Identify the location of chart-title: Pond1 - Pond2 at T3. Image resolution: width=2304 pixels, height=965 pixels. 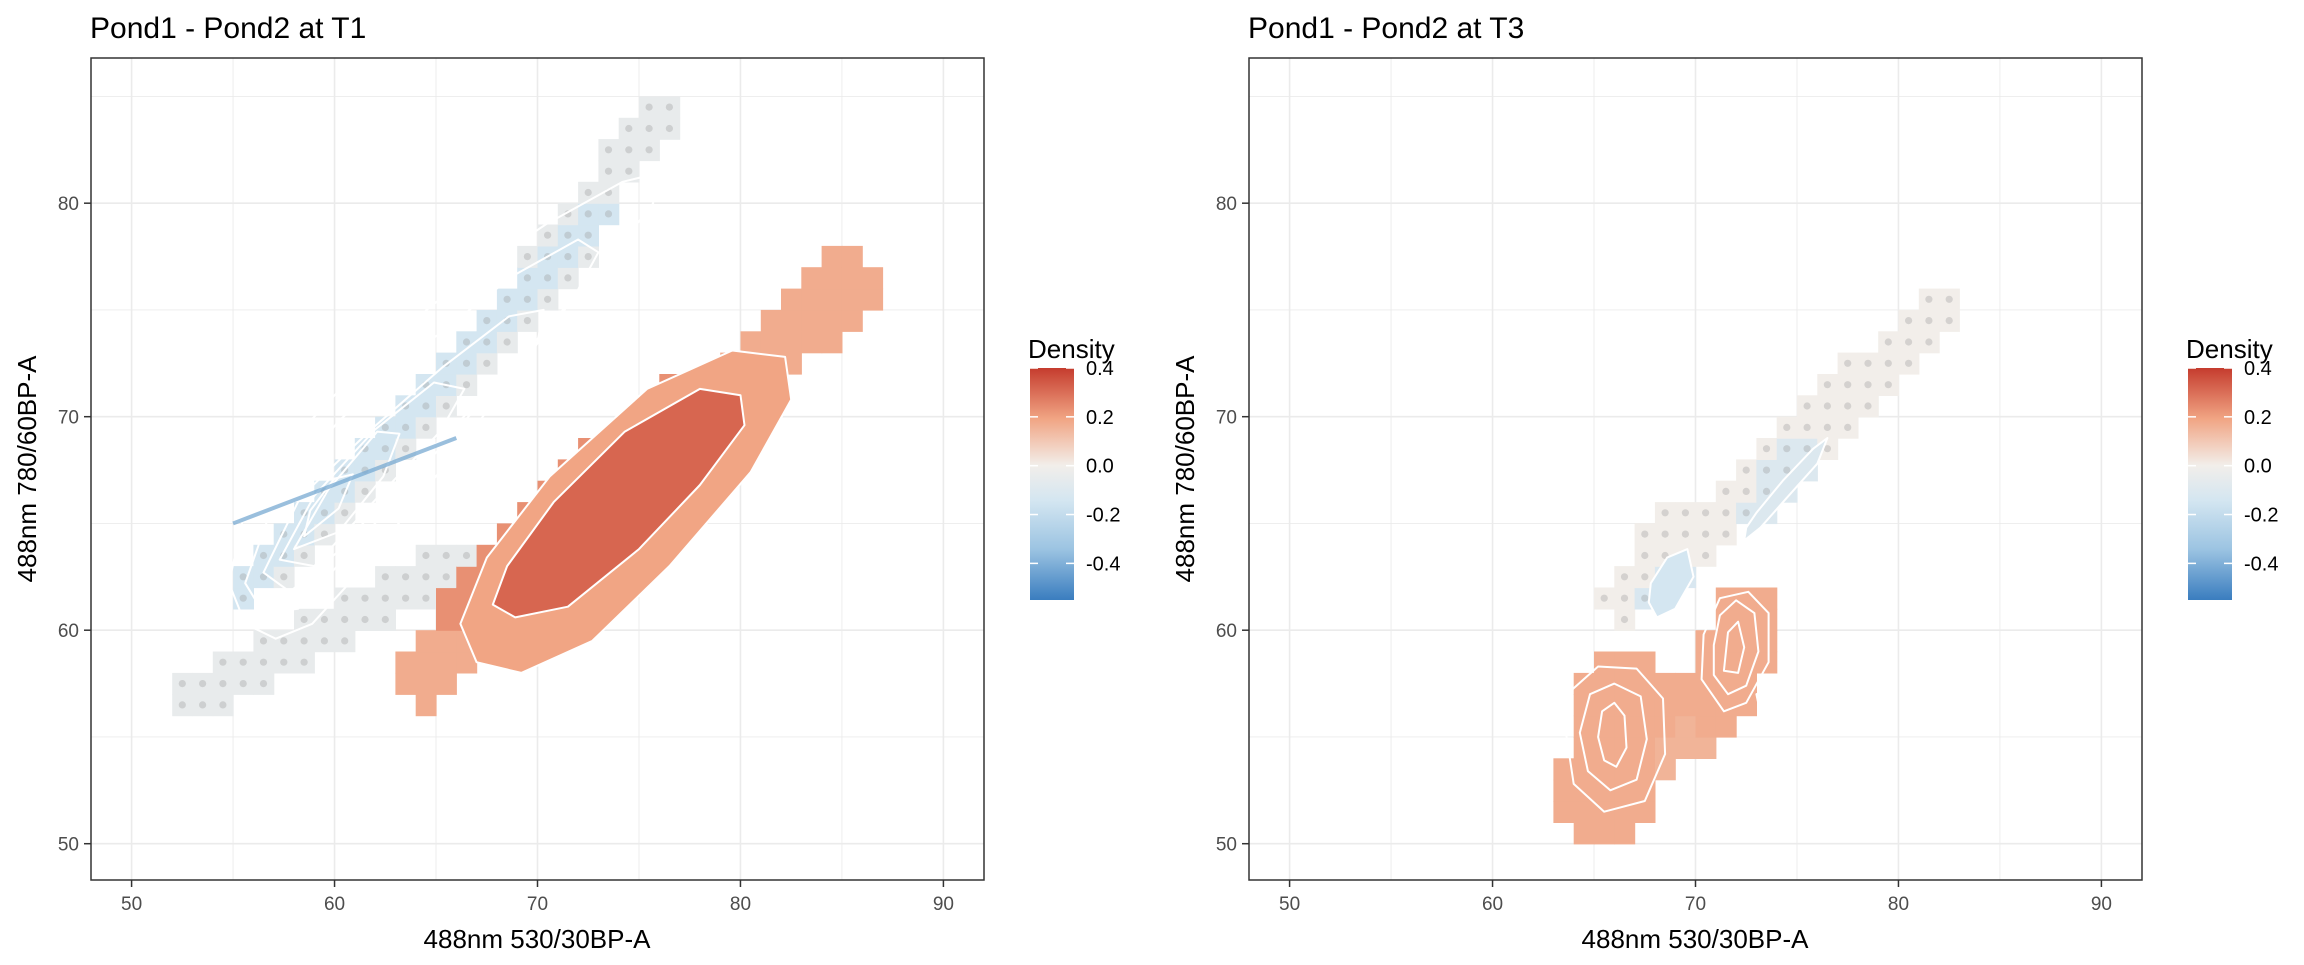
(1386, 28).